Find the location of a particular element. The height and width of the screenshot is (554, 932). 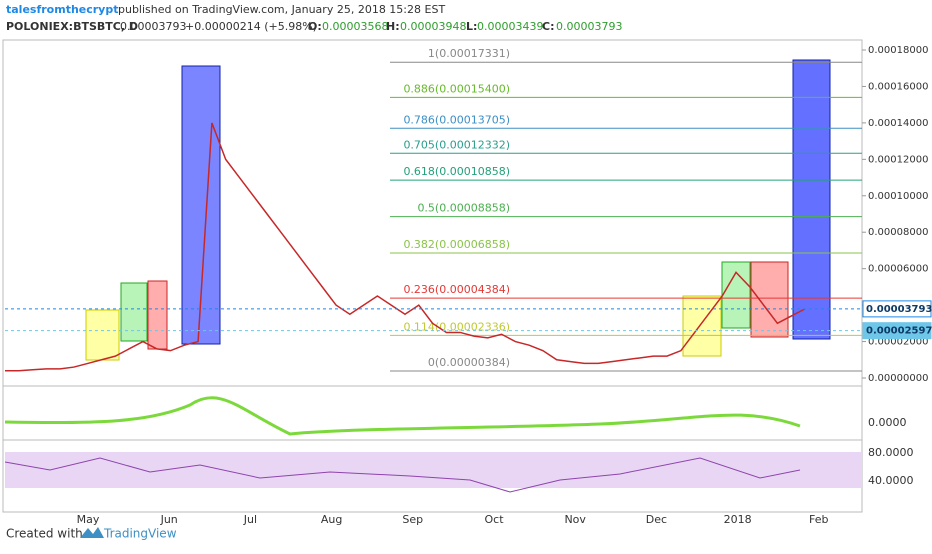

footer-created: Created with is located at coordinates (44, 534).